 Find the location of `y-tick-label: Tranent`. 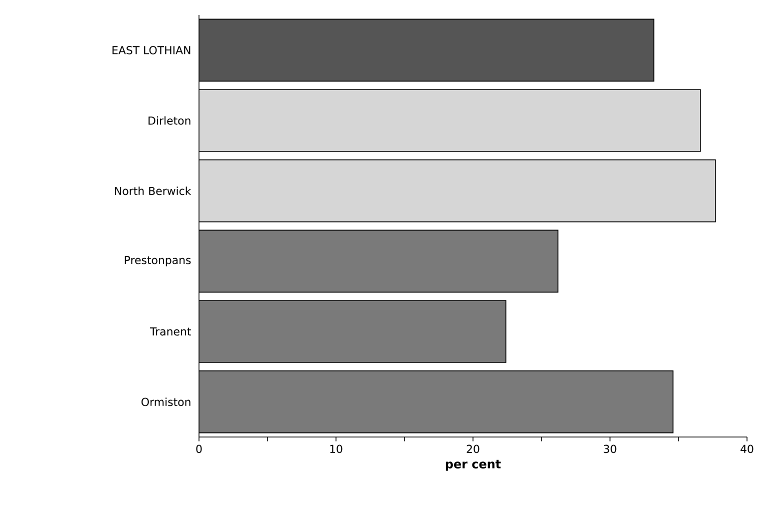

y-tick-label: Tranent is located at coordinates (170, 331).